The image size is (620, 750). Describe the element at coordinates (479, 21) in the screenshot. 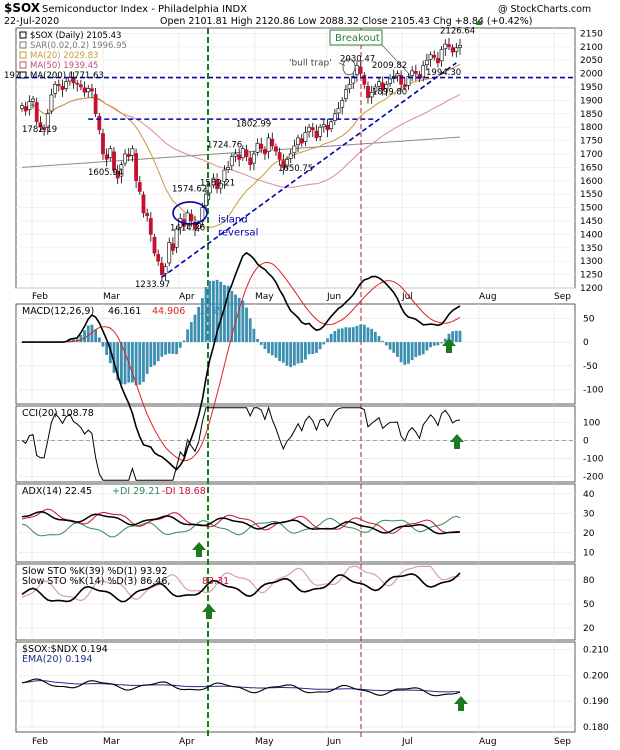

I see `up-arrow-icon: ▲` at that location.